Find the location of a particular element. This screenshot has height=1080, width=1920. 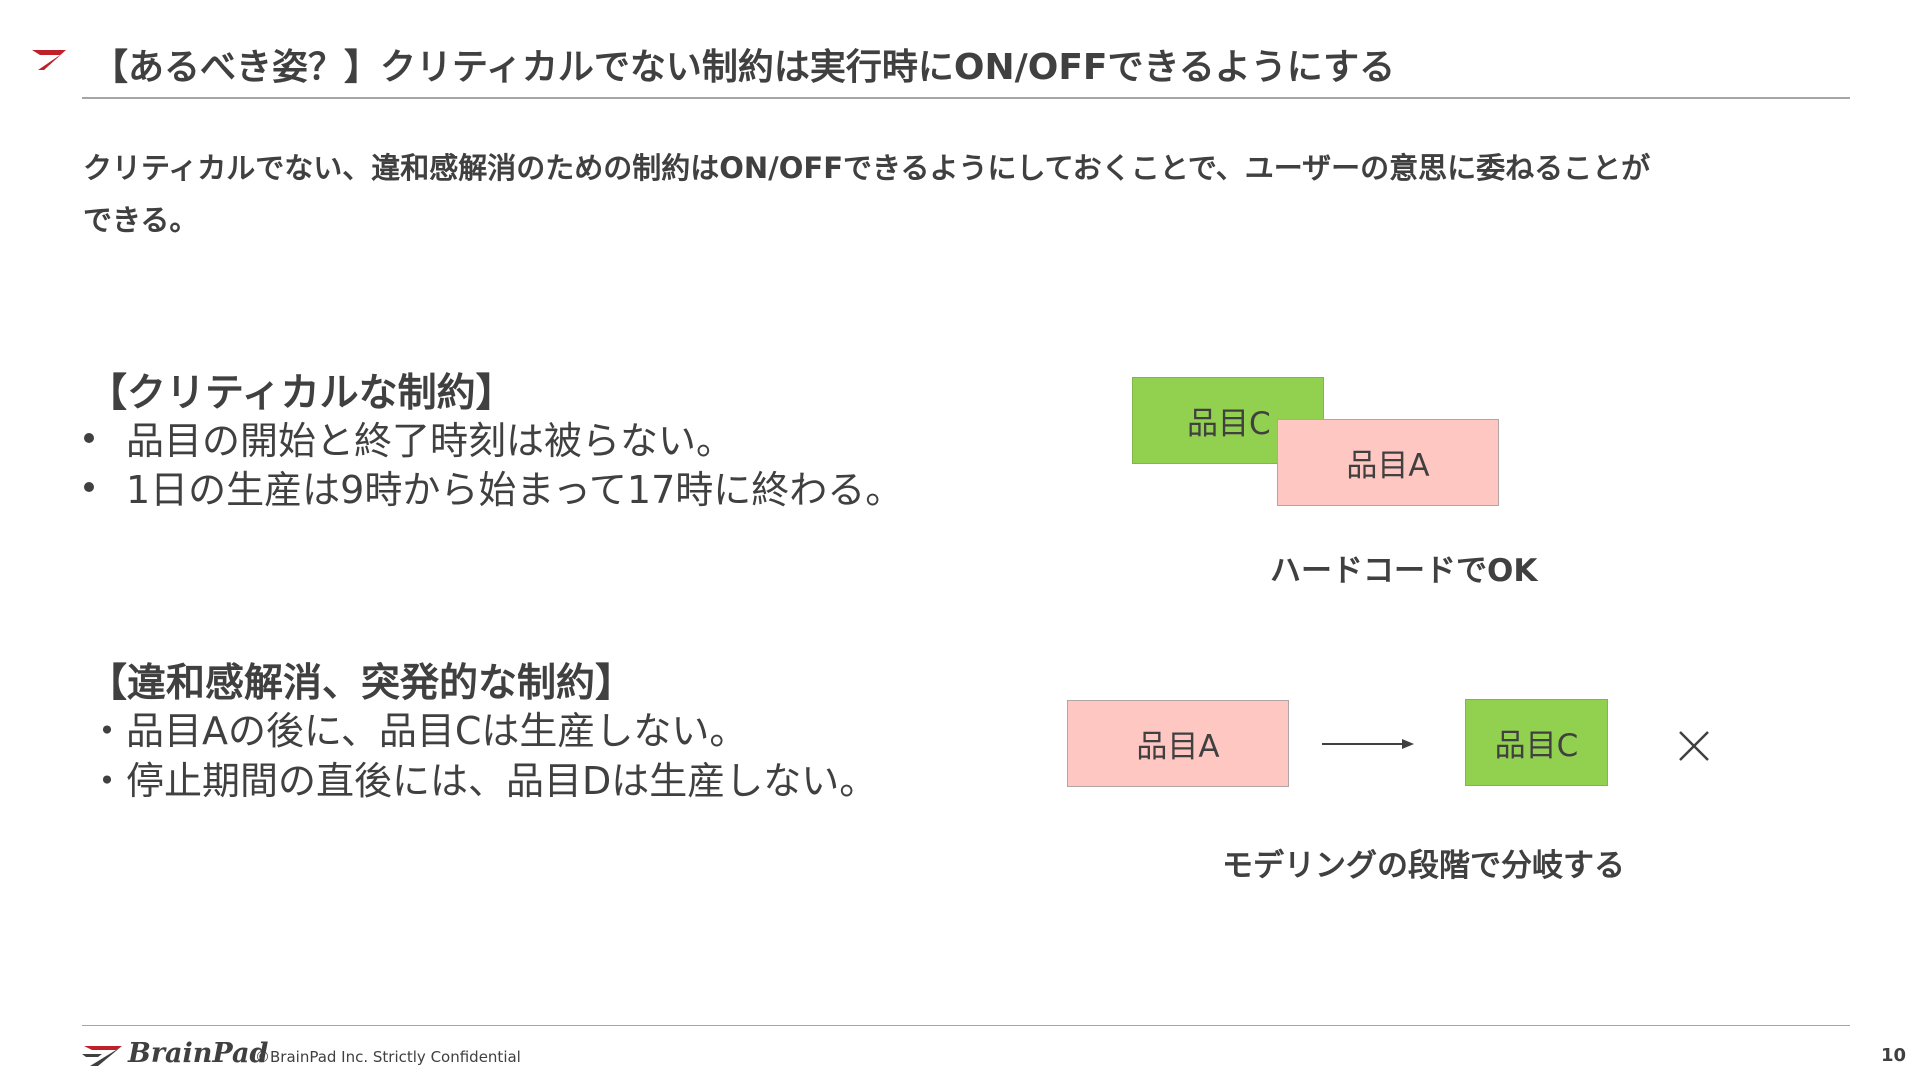

soft-item-2: ・停止期間の直後には、品目Dは生産しない。 is located at coordinates (483, 781).